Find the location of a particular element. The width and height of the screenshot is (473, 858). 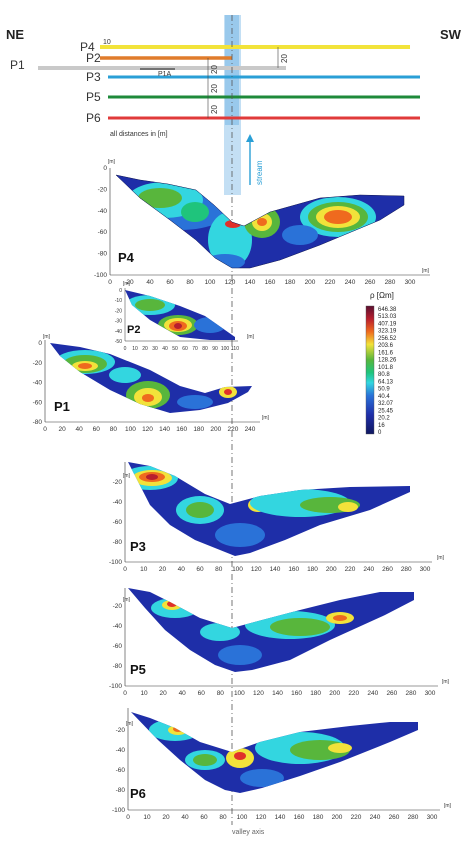

legend-value: 161.6 is located at coordinates (386, 353).